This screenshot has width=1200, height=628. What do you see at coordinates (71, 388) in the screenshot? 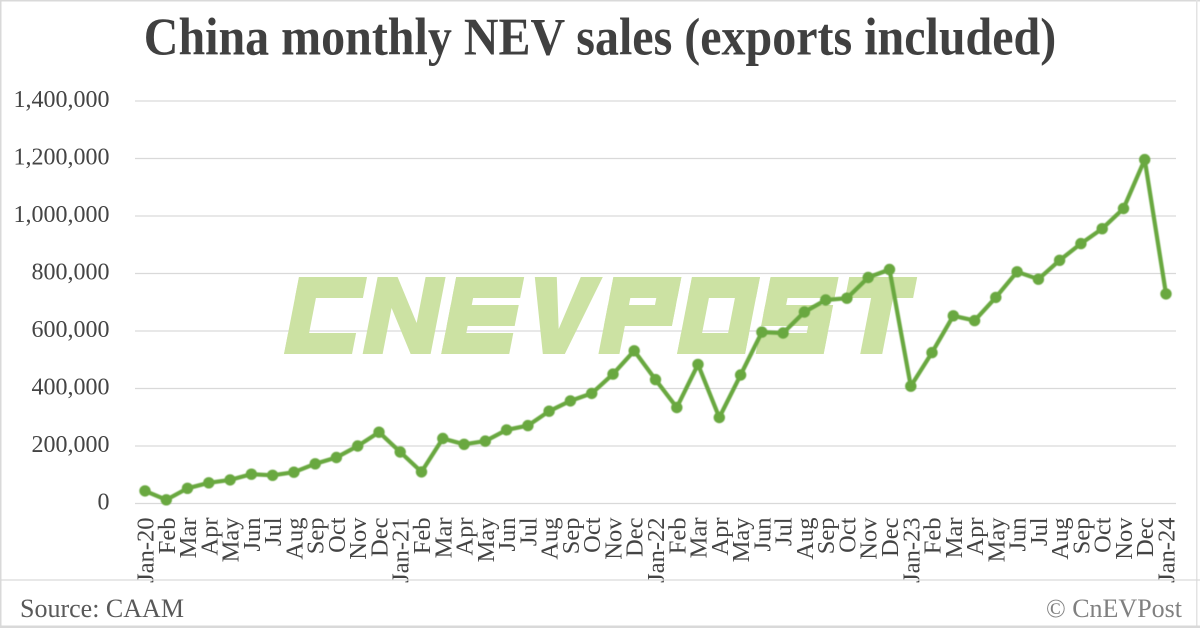
I see `svg-text: 400,000` at bounding box center [71, 388].